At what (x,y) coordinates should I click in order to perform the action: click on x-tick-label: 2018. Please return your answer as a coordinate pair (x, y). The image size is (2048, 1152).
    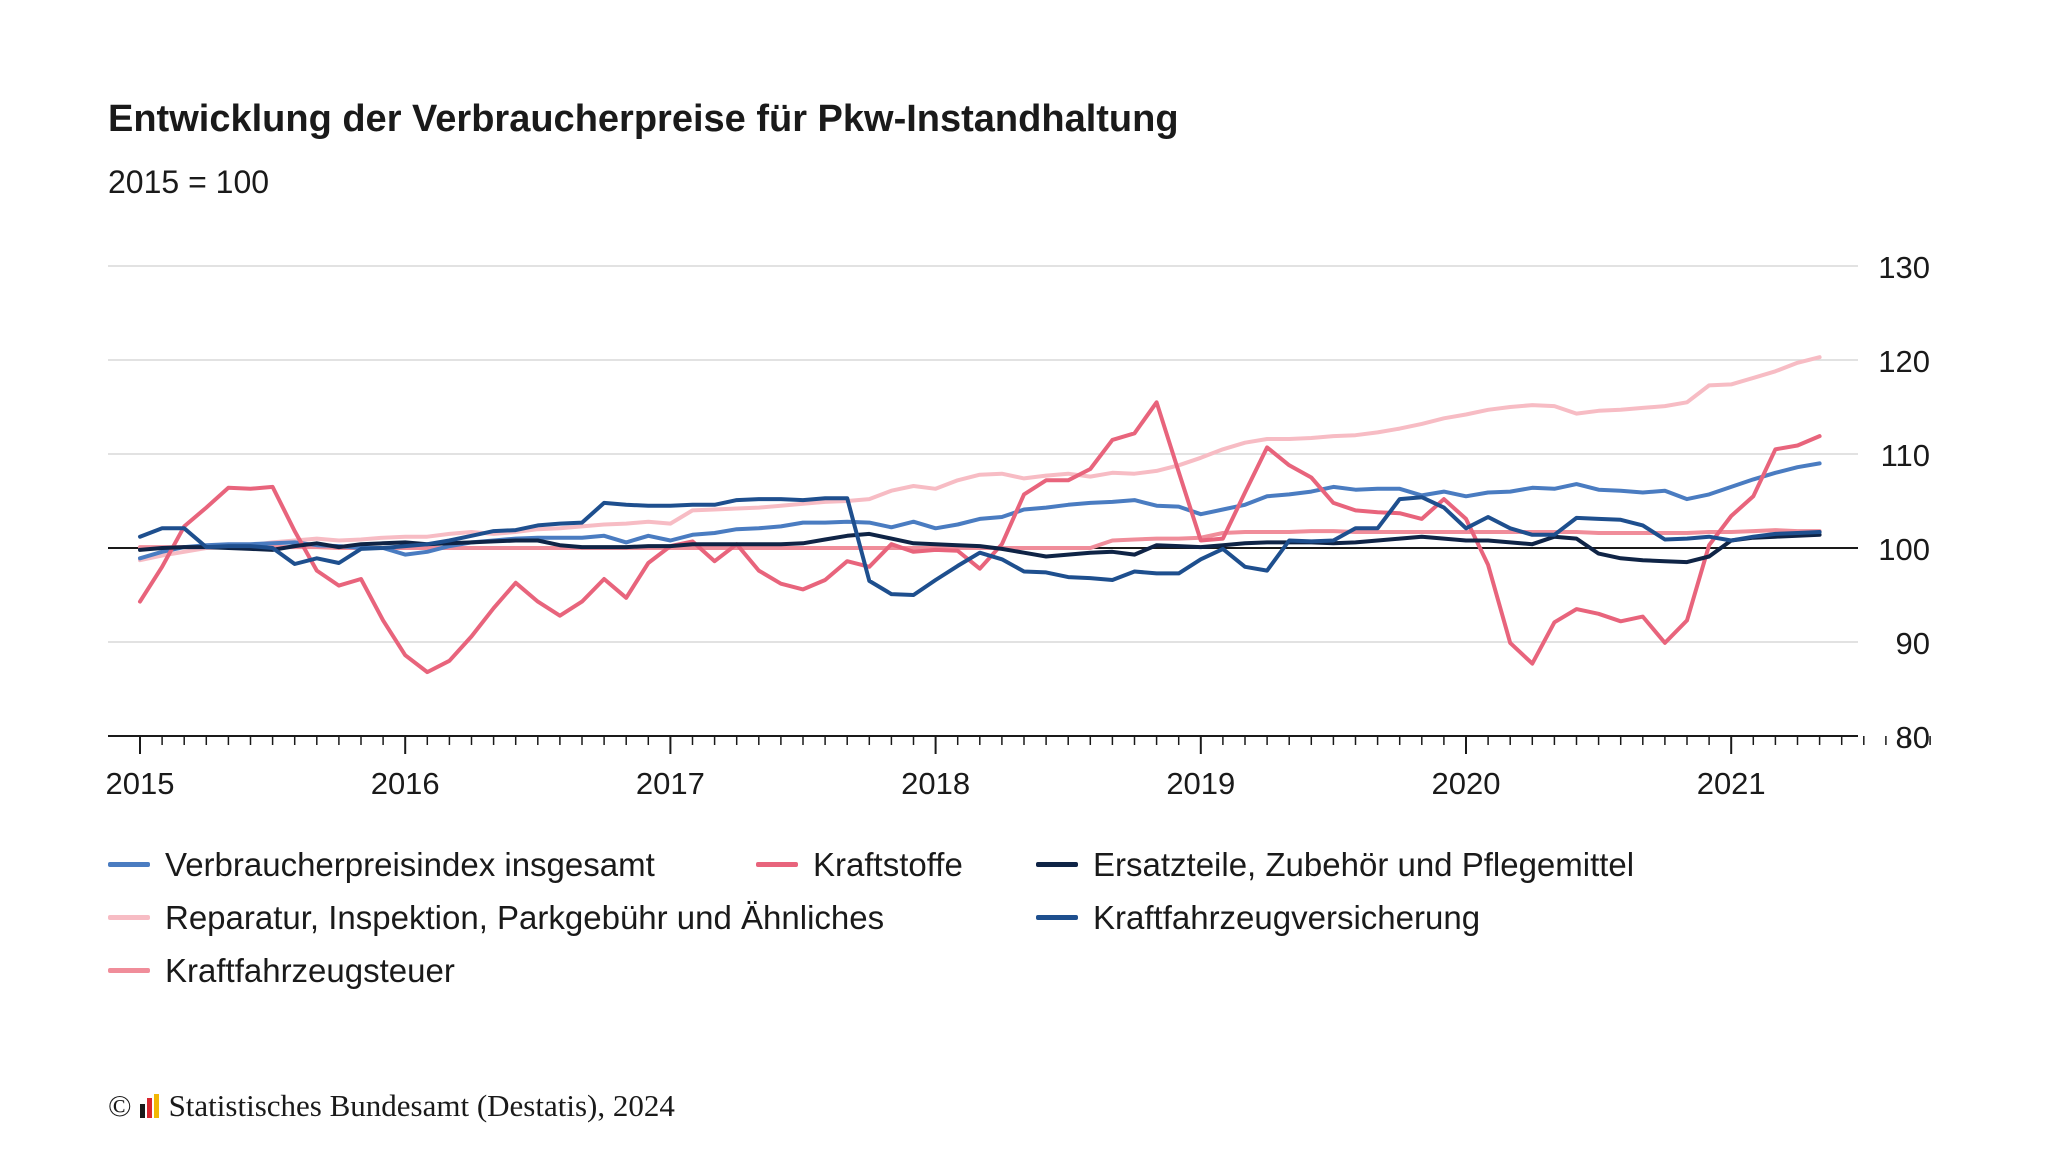
    Looking at the image, I should click on (935, 783).